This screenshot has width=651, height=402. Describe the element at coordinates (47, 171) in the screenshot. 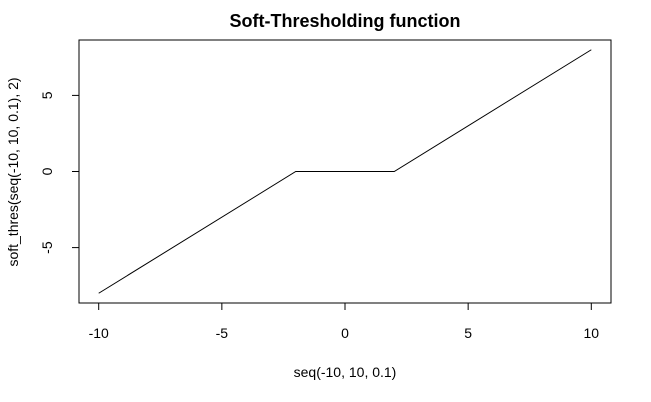

I see `y-tick-label: 0` at that location.